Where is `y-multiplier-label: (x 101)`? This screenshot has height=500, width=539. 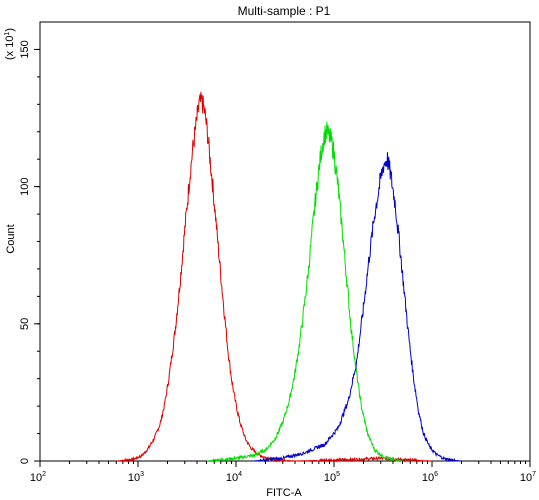 y-multiplier-label: (x 101) is located at coordinates (10, 44).